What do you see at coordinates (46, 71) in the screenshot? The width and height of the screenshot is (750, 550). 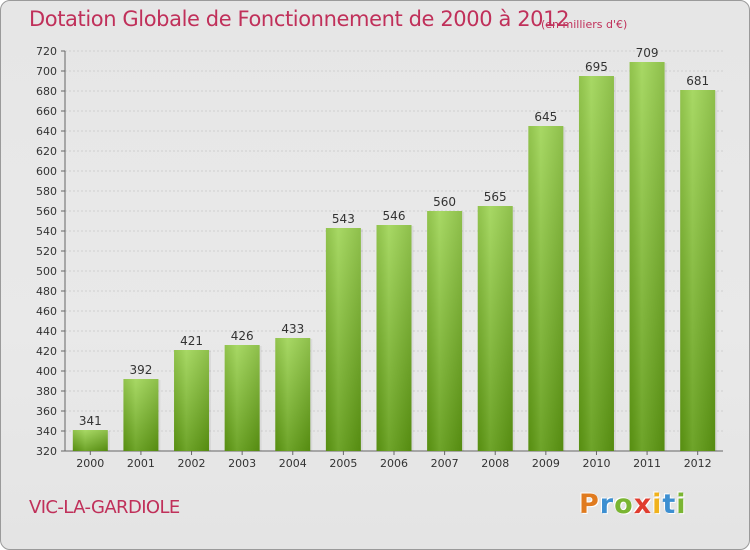 I see `y-tick-label: 700` at bounding box center [46, 71].